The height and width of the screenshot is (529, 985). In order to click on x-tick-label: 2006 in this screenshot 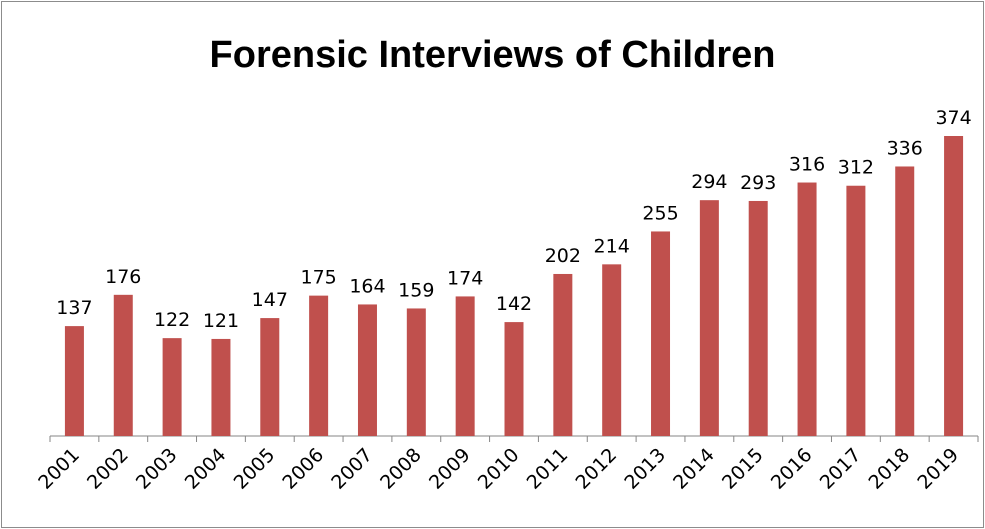, I will do `click(303, 469)`.